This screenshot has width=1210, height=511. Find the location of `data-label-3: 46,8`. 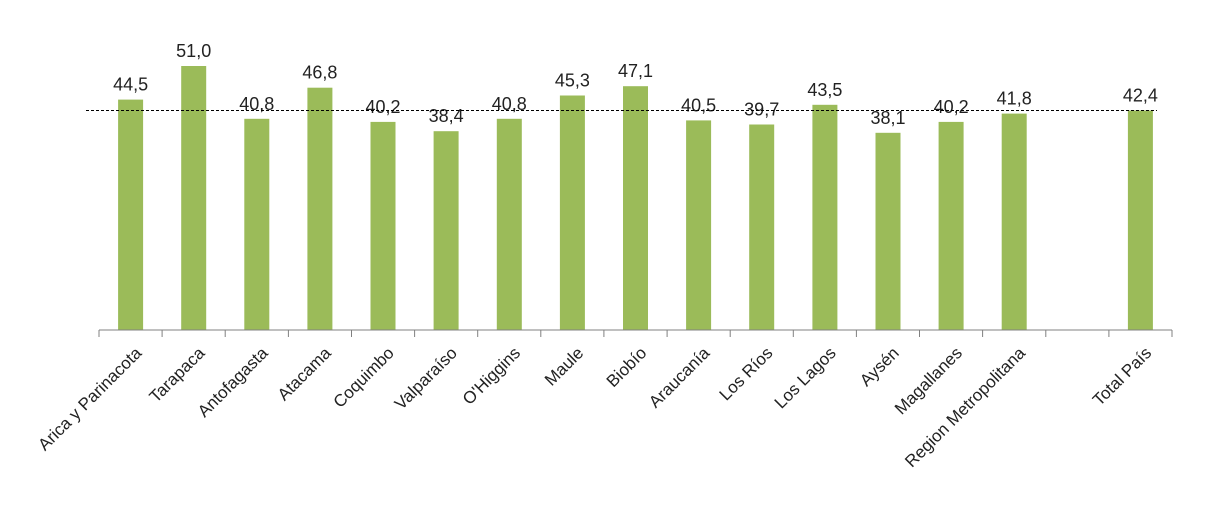

data-label-3: 46,8 is located at coordinates (319, 73).